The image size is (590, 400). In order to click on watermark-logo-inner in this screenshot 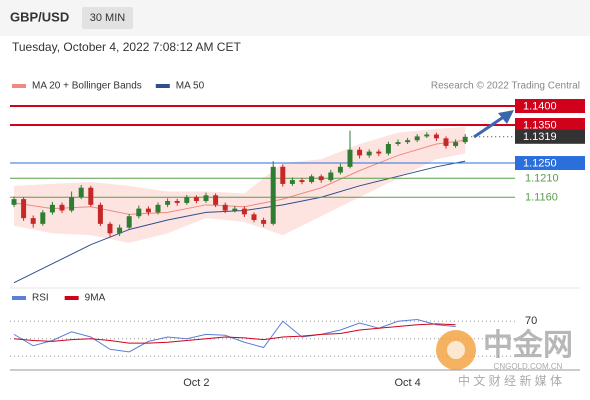, I will do `click(456, 350)`.